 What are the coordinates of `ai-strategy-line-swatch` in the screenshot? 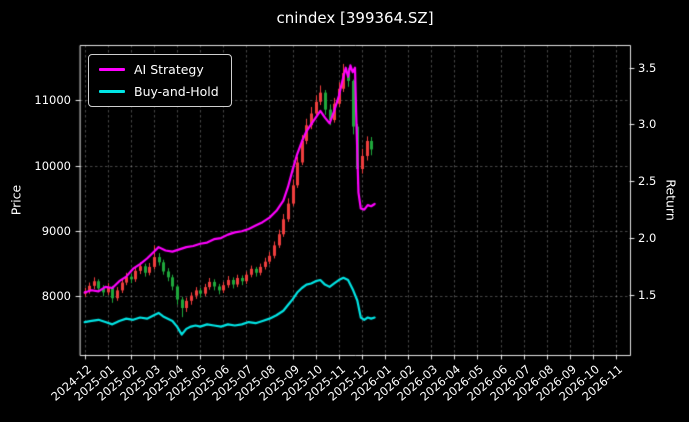 It's located at (112, 69).